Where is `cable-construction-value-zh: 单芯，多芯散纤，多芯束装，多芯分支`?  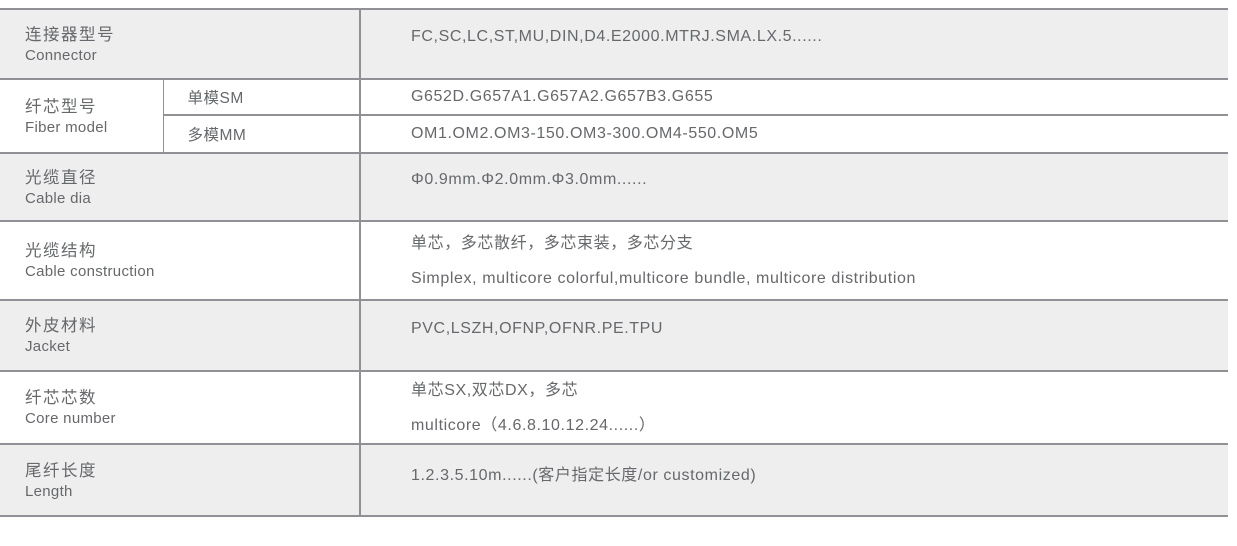 cable-construction-value-zh: 单芯，多芯散纤，多芯束装，多芯分支 is located at coordinates (552, 243).